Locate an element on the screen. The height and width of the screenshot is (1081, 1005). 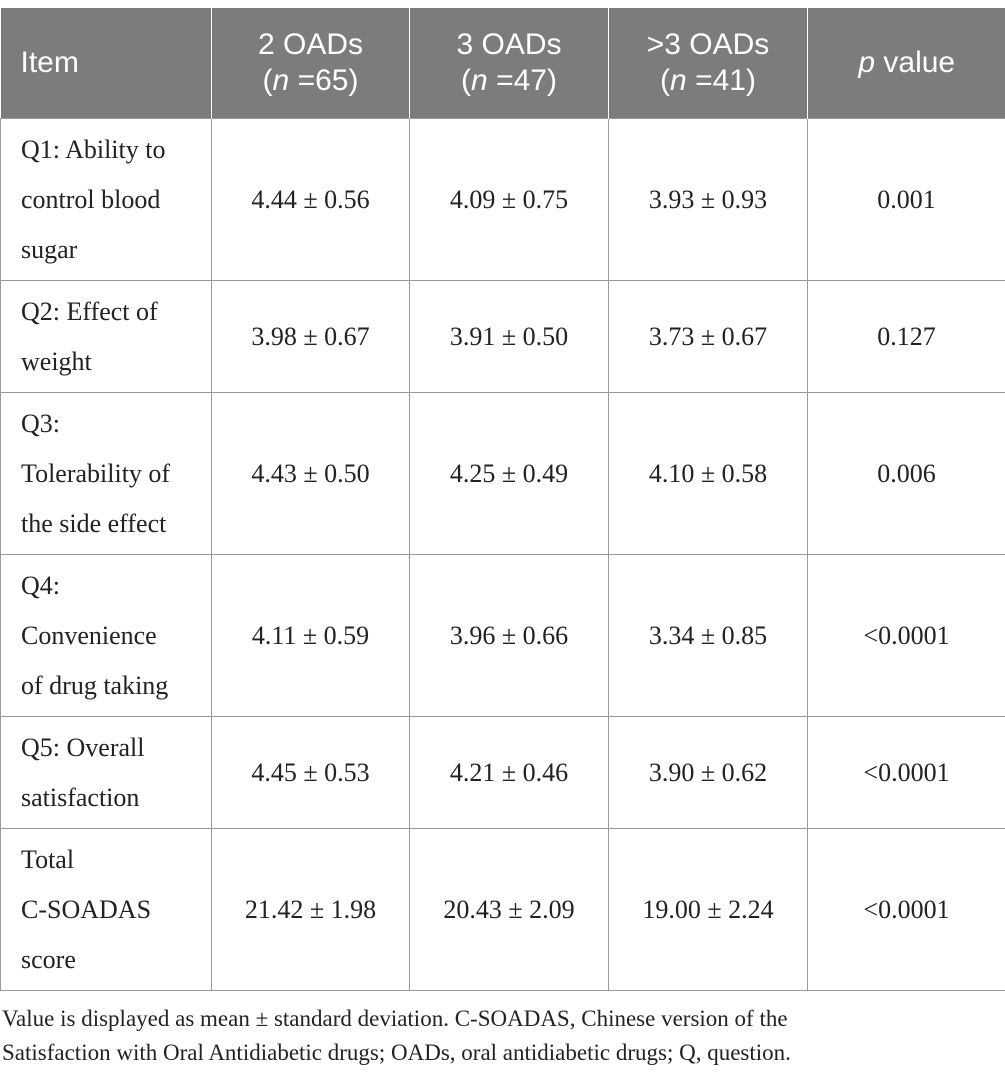
item-cell: Total C-SOADAS score is located at coordinates (106, 909).